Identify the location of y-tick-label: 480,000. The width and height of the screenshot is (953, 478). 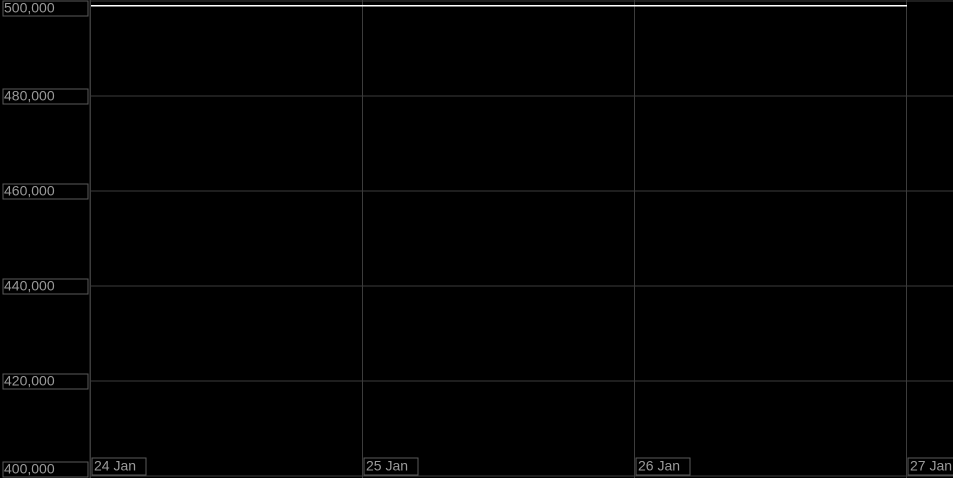
(29, 96).